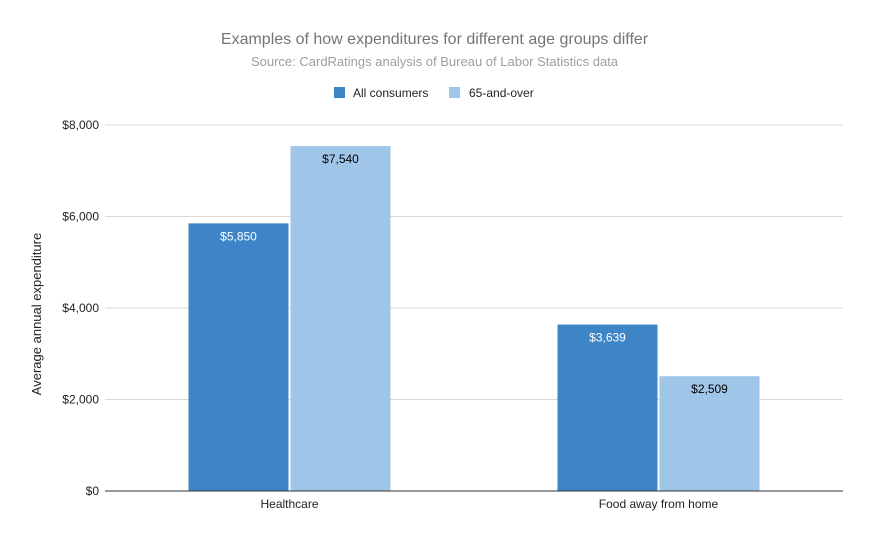 The height and width of the screenshot is (543, 869). What do you see at coordinates (390, 93) in the screenshot?
I see `legend-label-all-consumers: All consumers` at bounding box center [390, 93].